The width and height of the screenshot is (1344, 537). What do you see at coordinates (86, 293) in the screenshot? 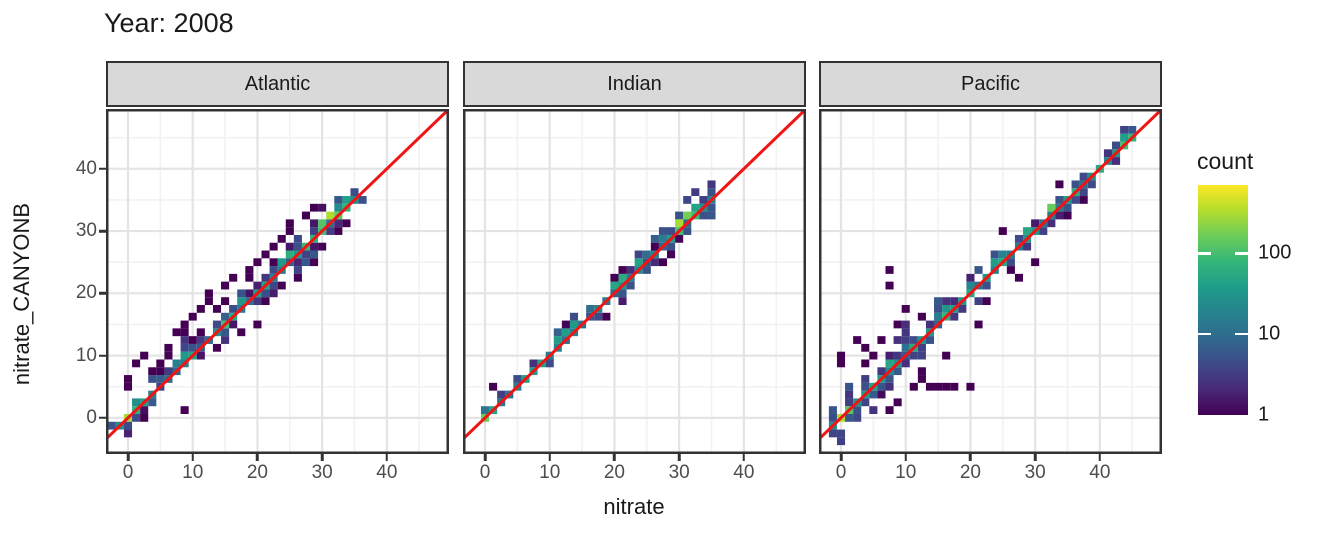
I see `y-axis-tick-label: 20` at bounding box center [86, 293].